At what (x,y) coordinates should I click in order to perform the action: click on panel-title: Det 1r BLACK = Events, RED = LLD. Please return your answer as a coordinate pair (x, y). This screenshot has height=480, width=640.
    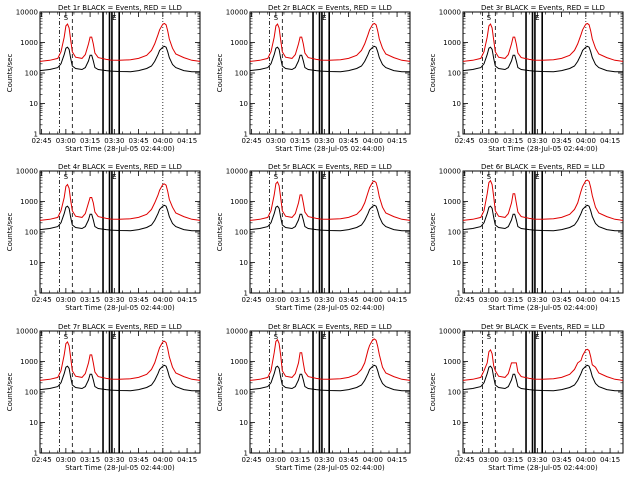
    Looking at the image, I should click on (120, 8).